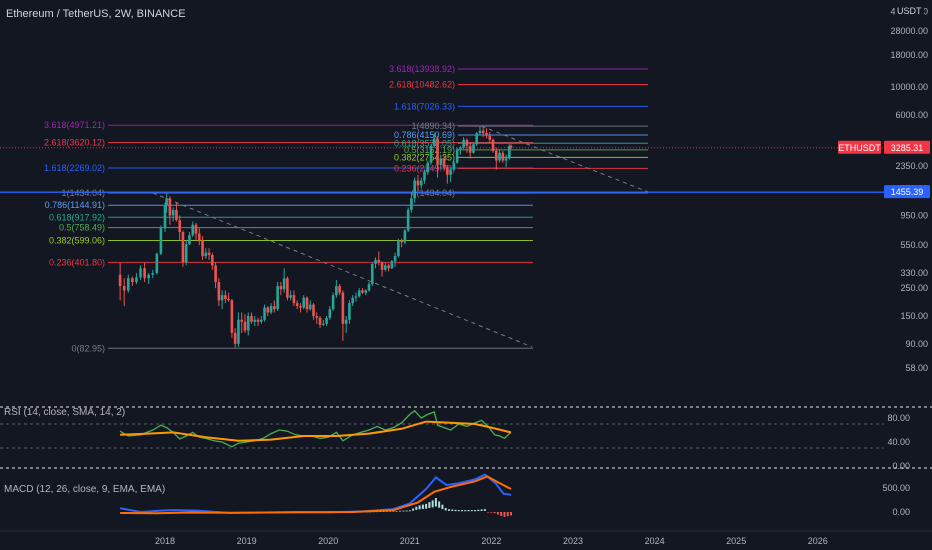 The width and height of the screenshot is (932, 550). What do you see at coordinates (422, 85) in the screenshot?
I see `fib-level-label: 2.618(10482.62)` at bounding box center [422, 85].